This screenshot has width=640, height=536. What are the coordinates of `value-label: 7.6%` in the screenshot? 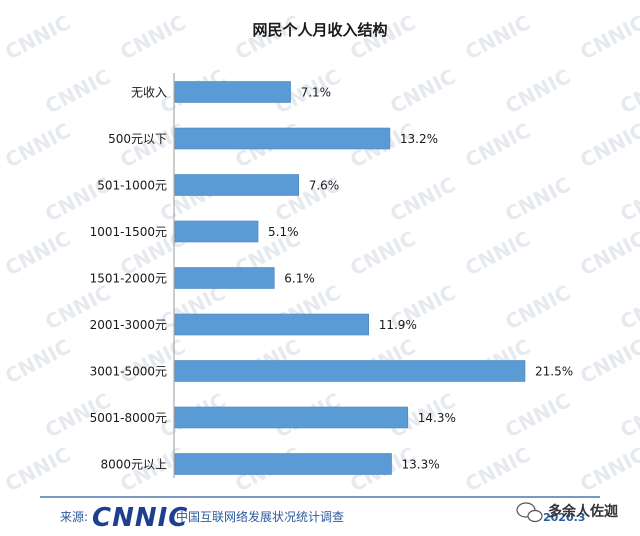 It's located at (324, 186).